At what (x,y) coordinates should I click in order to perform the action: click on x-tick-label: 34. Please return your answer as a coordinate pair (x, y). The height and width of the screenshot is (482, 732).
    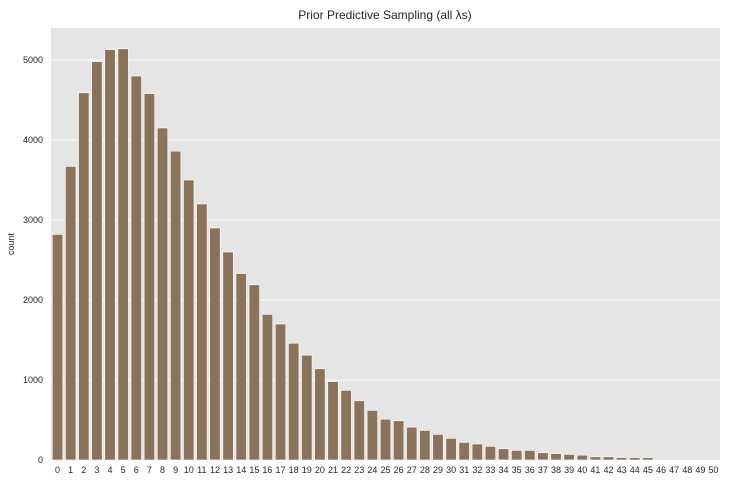
    Looking at the image, I should click on (504, 470).